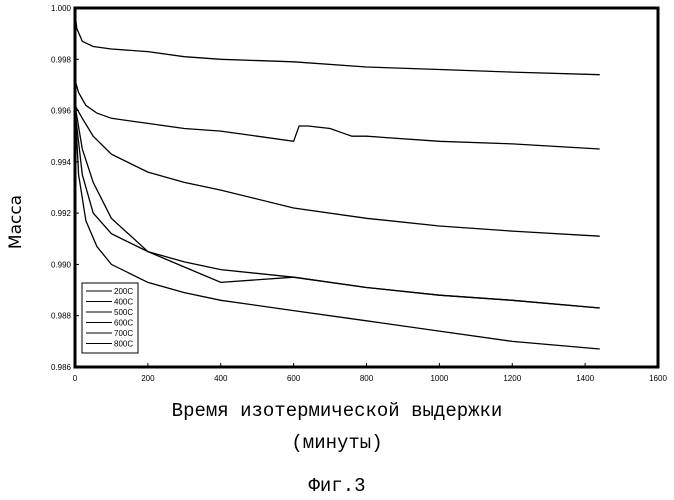 The image size is (674, 500). I want to click on y-tick-label: 1.000, so click(61, 8).